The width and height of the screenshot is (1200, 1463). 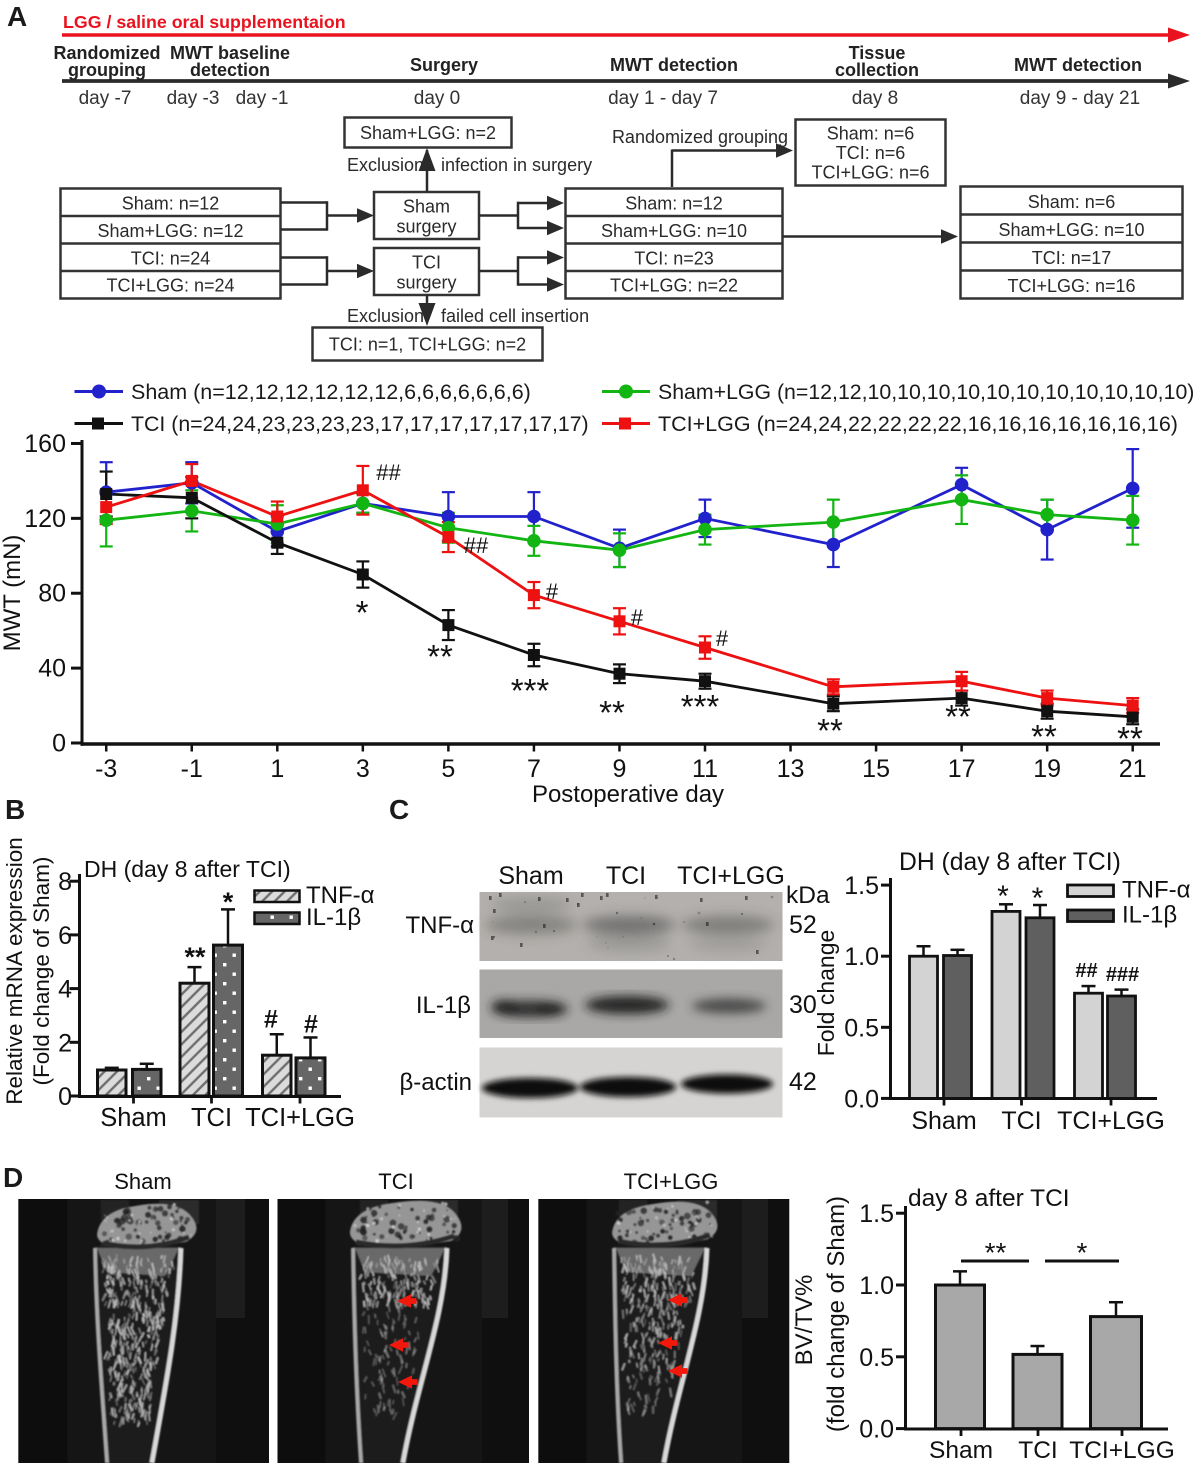 What do you see at coordinates (444, 65) in the screenshot?
I see `svg-text: Surgery` at bounding box center [444, 65].